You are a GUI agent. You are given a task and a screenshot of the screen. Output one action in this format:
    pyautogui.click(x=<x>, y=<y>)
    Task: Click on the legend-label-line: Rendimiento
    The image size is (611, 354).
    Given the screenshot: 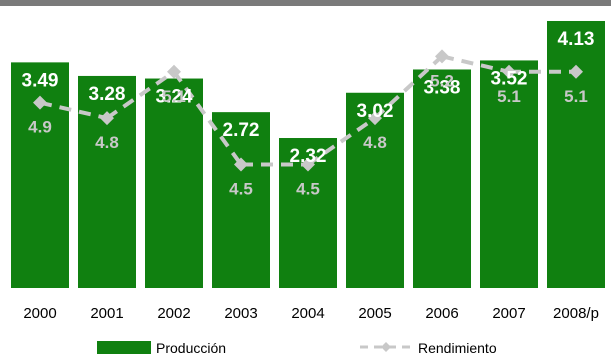 What is the action you would take?
    pyautogui.click(x=457, y=347)
    